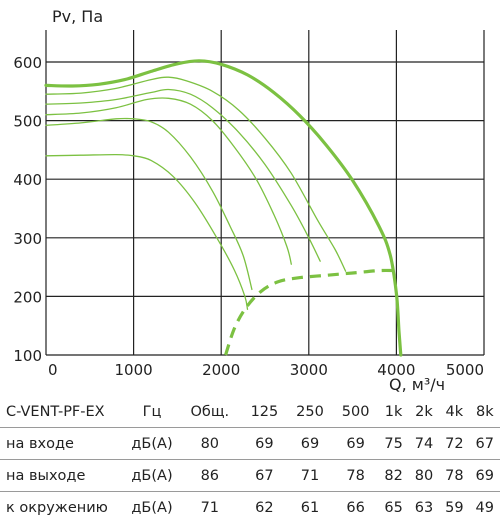  Describe the element at coordinates (264, 507) in the screenshot. I see `table-cell: 62` at that location.